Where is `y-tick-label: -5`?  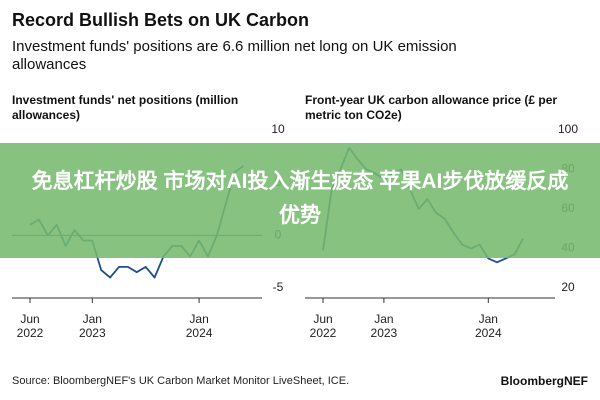
y-tick-label: -5 is located at coordinates (278, 287).